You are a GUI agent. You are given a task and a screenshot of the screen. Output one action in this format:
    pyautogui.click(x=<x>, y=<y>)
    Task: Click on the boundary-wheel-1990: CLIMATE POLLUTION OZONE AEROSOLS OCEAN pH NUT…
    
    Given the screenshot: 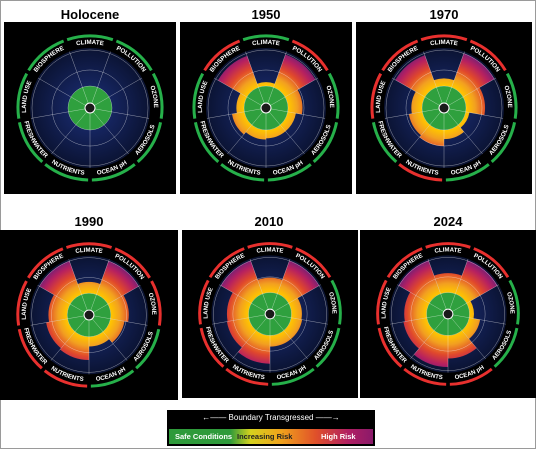 What is the action you would take?
    pyautogui.click(x=89, y=315)
    